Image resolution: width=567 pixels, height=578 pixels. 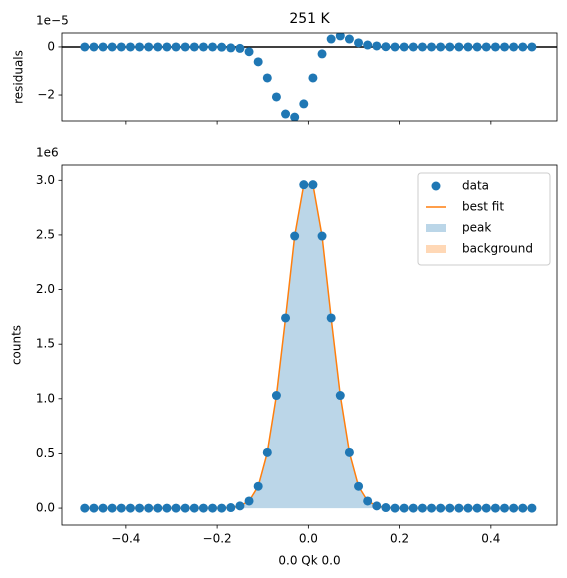 I want to click on legend-box, so click(x=484, y=219).